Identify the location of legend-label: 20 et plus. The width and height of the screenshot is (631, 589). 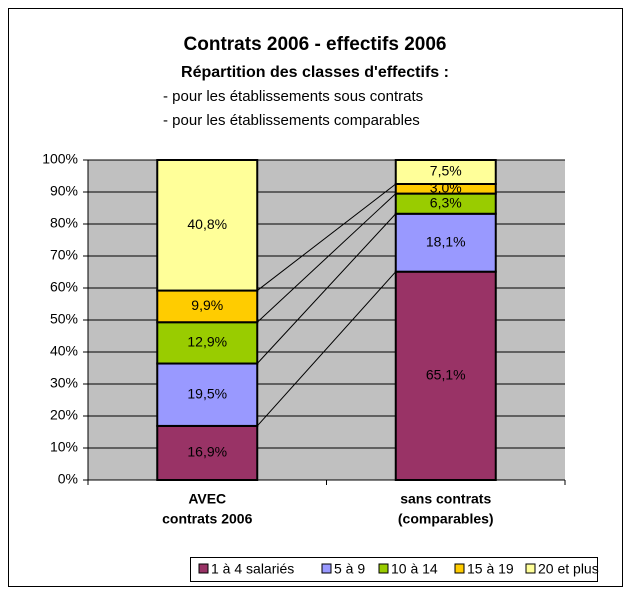
(568, 569).